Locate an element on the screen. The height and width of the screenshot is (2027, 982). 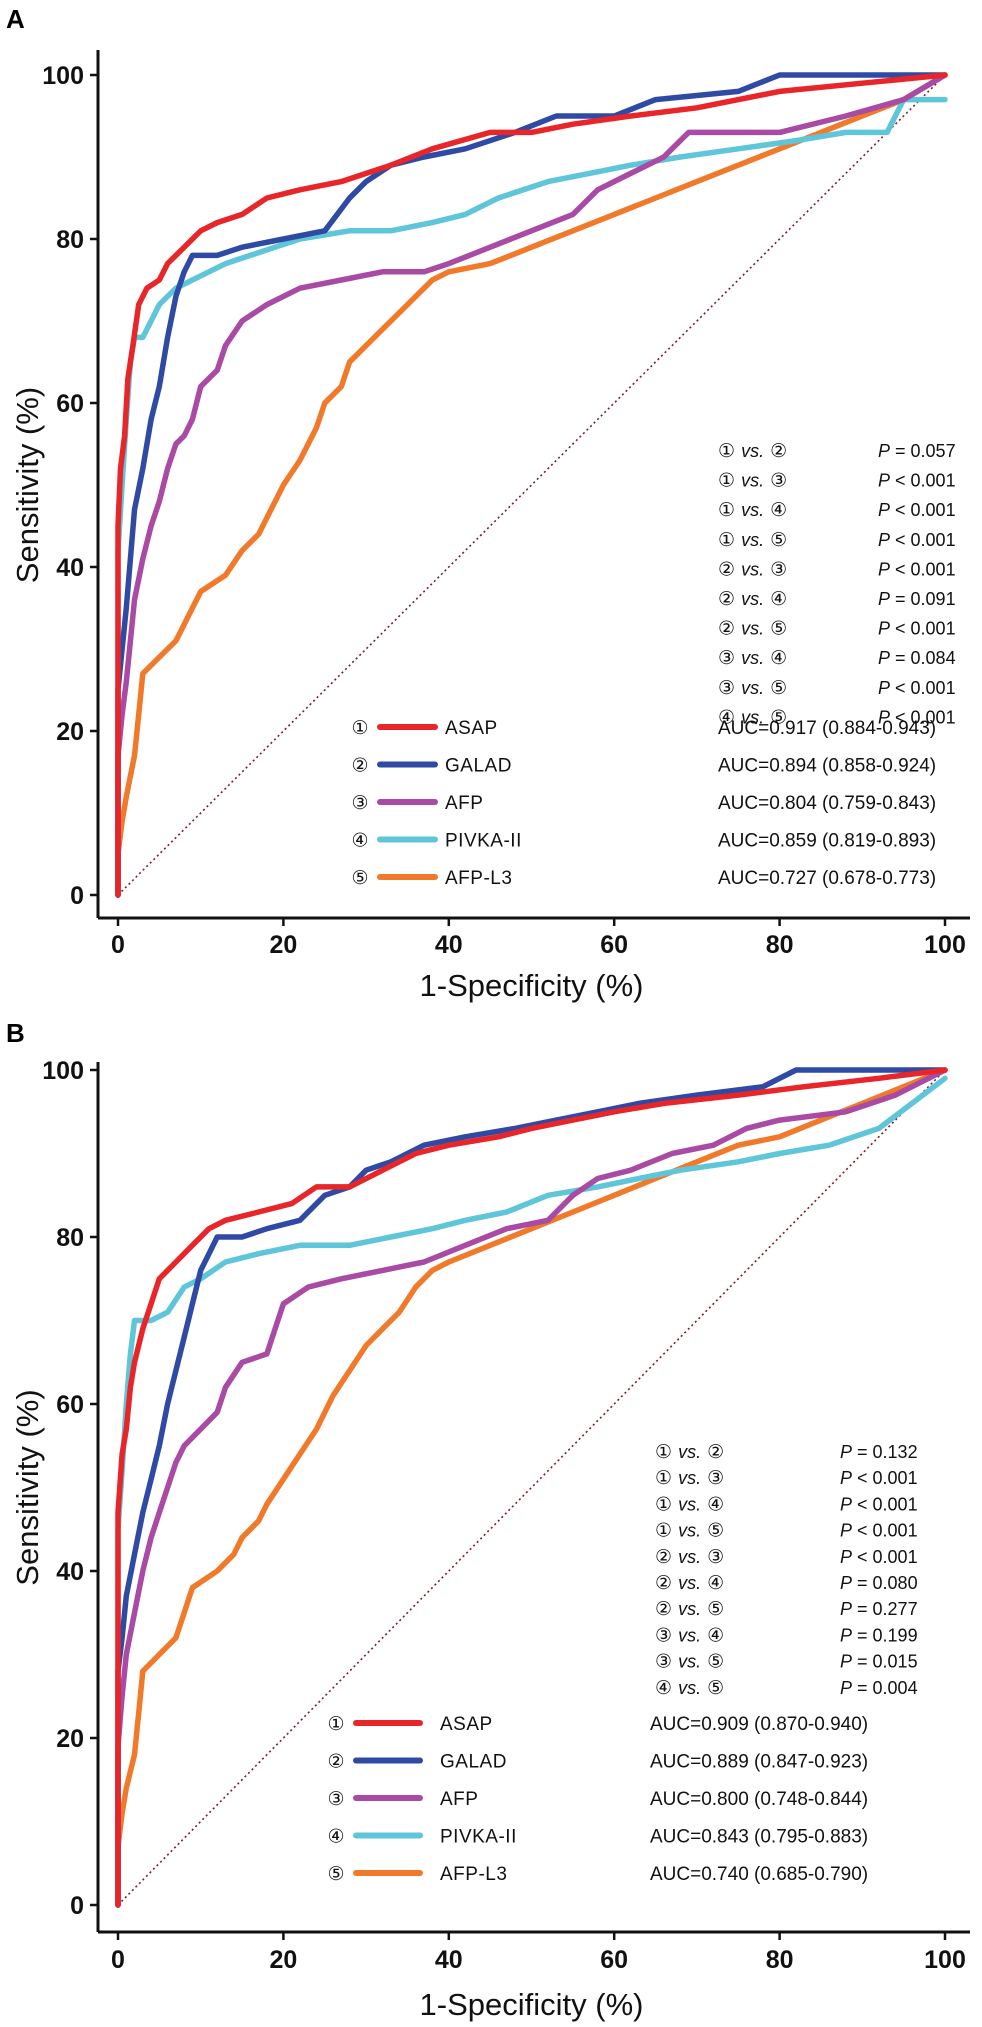
legend-auc: AUC=0.909 (0.870-0.940) is located at coordinates (759, 1724).